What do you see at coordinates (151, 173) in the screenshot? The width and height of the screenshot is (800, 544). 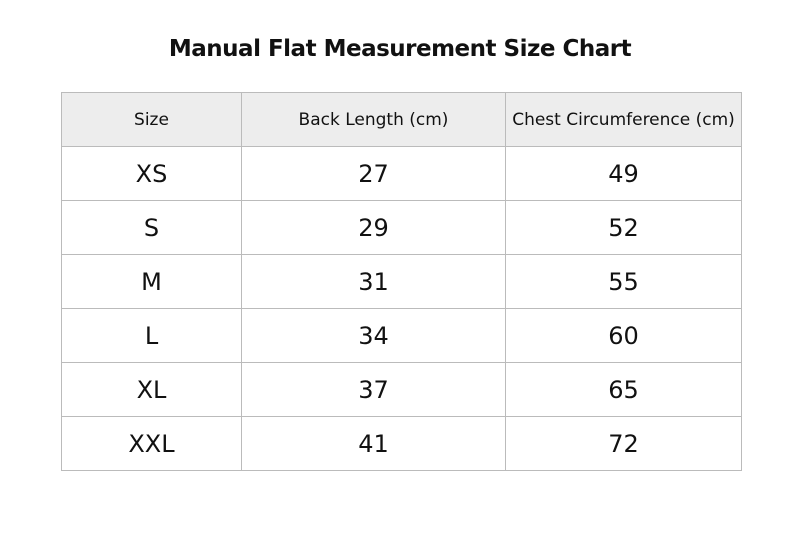 I see `table-cell: XS` at bounding box center [151, 173].